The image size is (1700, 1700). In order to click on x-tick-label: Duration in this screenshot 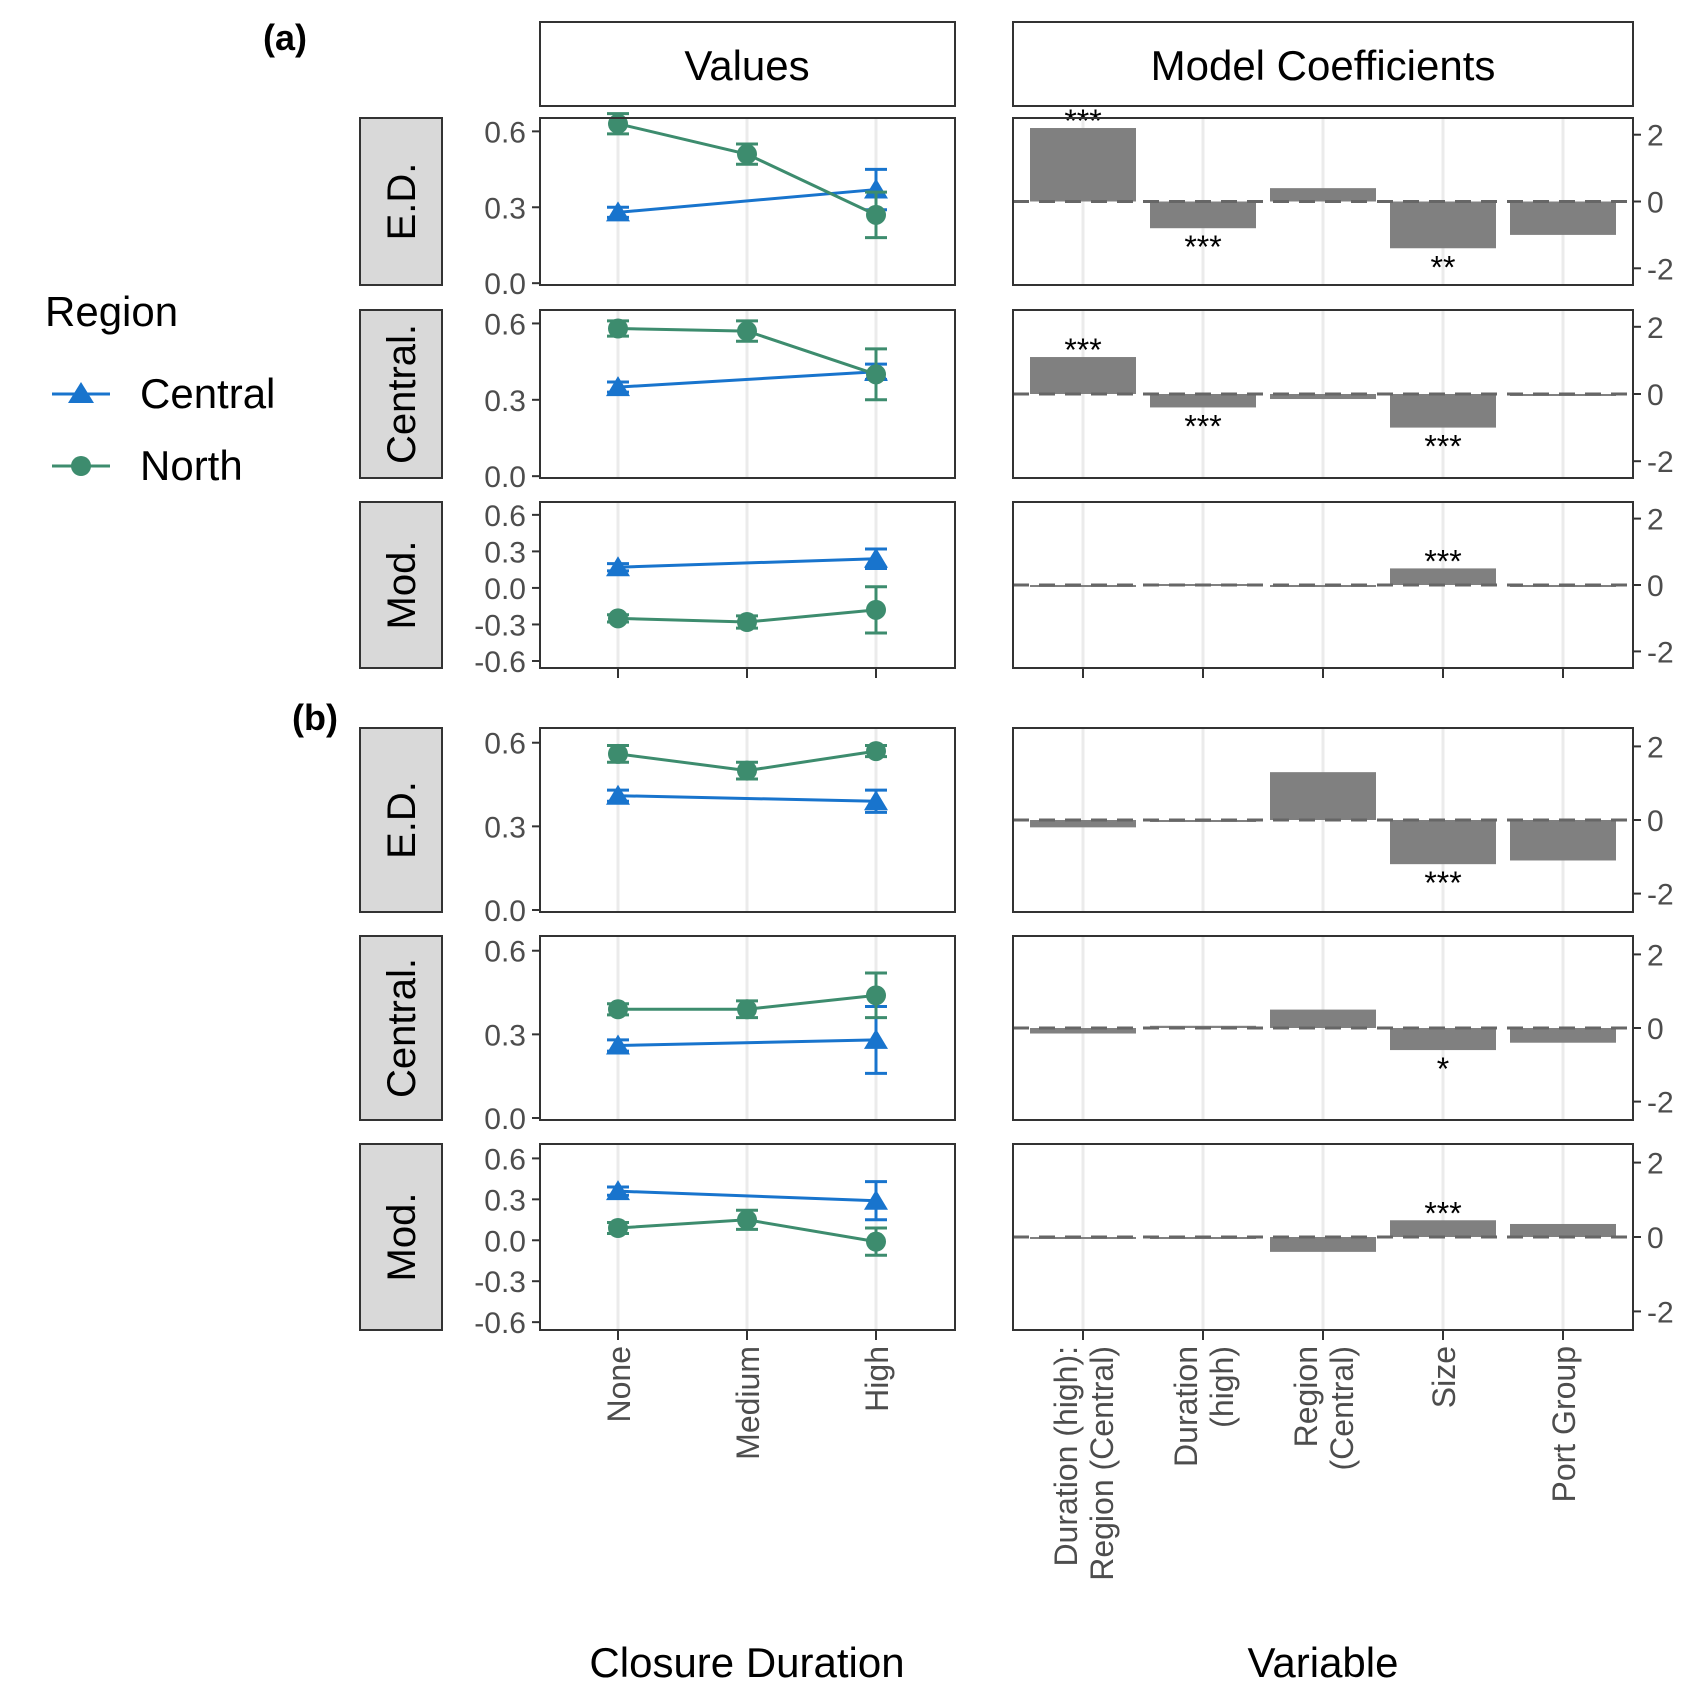, I will do `click(1186, 1406)`.